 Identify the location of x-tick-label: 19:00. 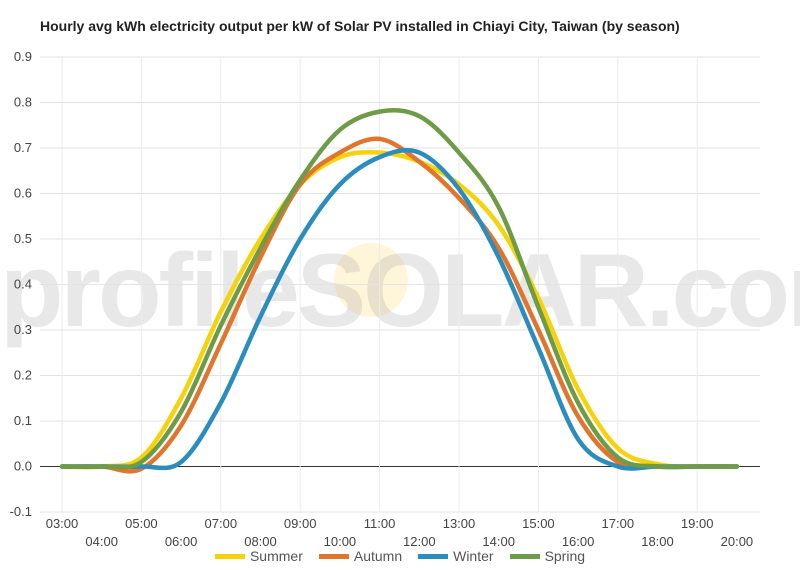
(697, 523).